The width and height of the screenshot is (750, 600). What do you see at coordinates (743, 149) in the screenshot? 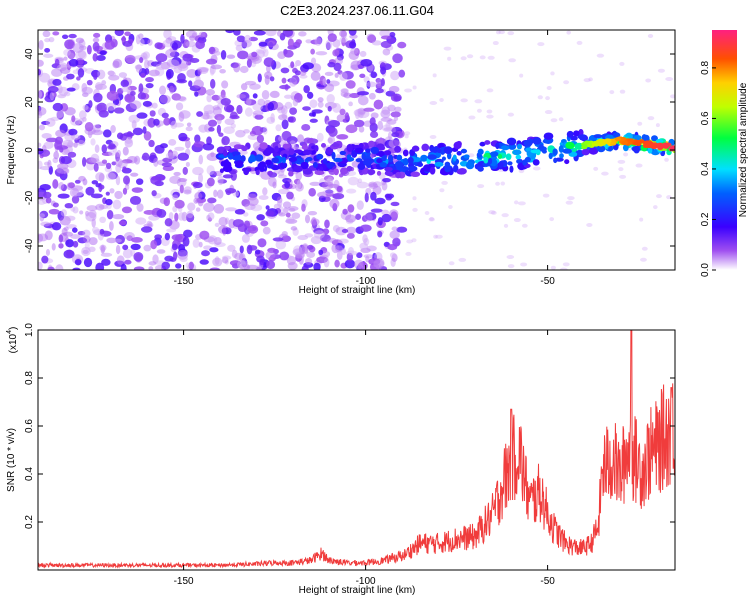
I see `colorbar-label: Normalized spectral amplitude` at bounding box center [743, 149].